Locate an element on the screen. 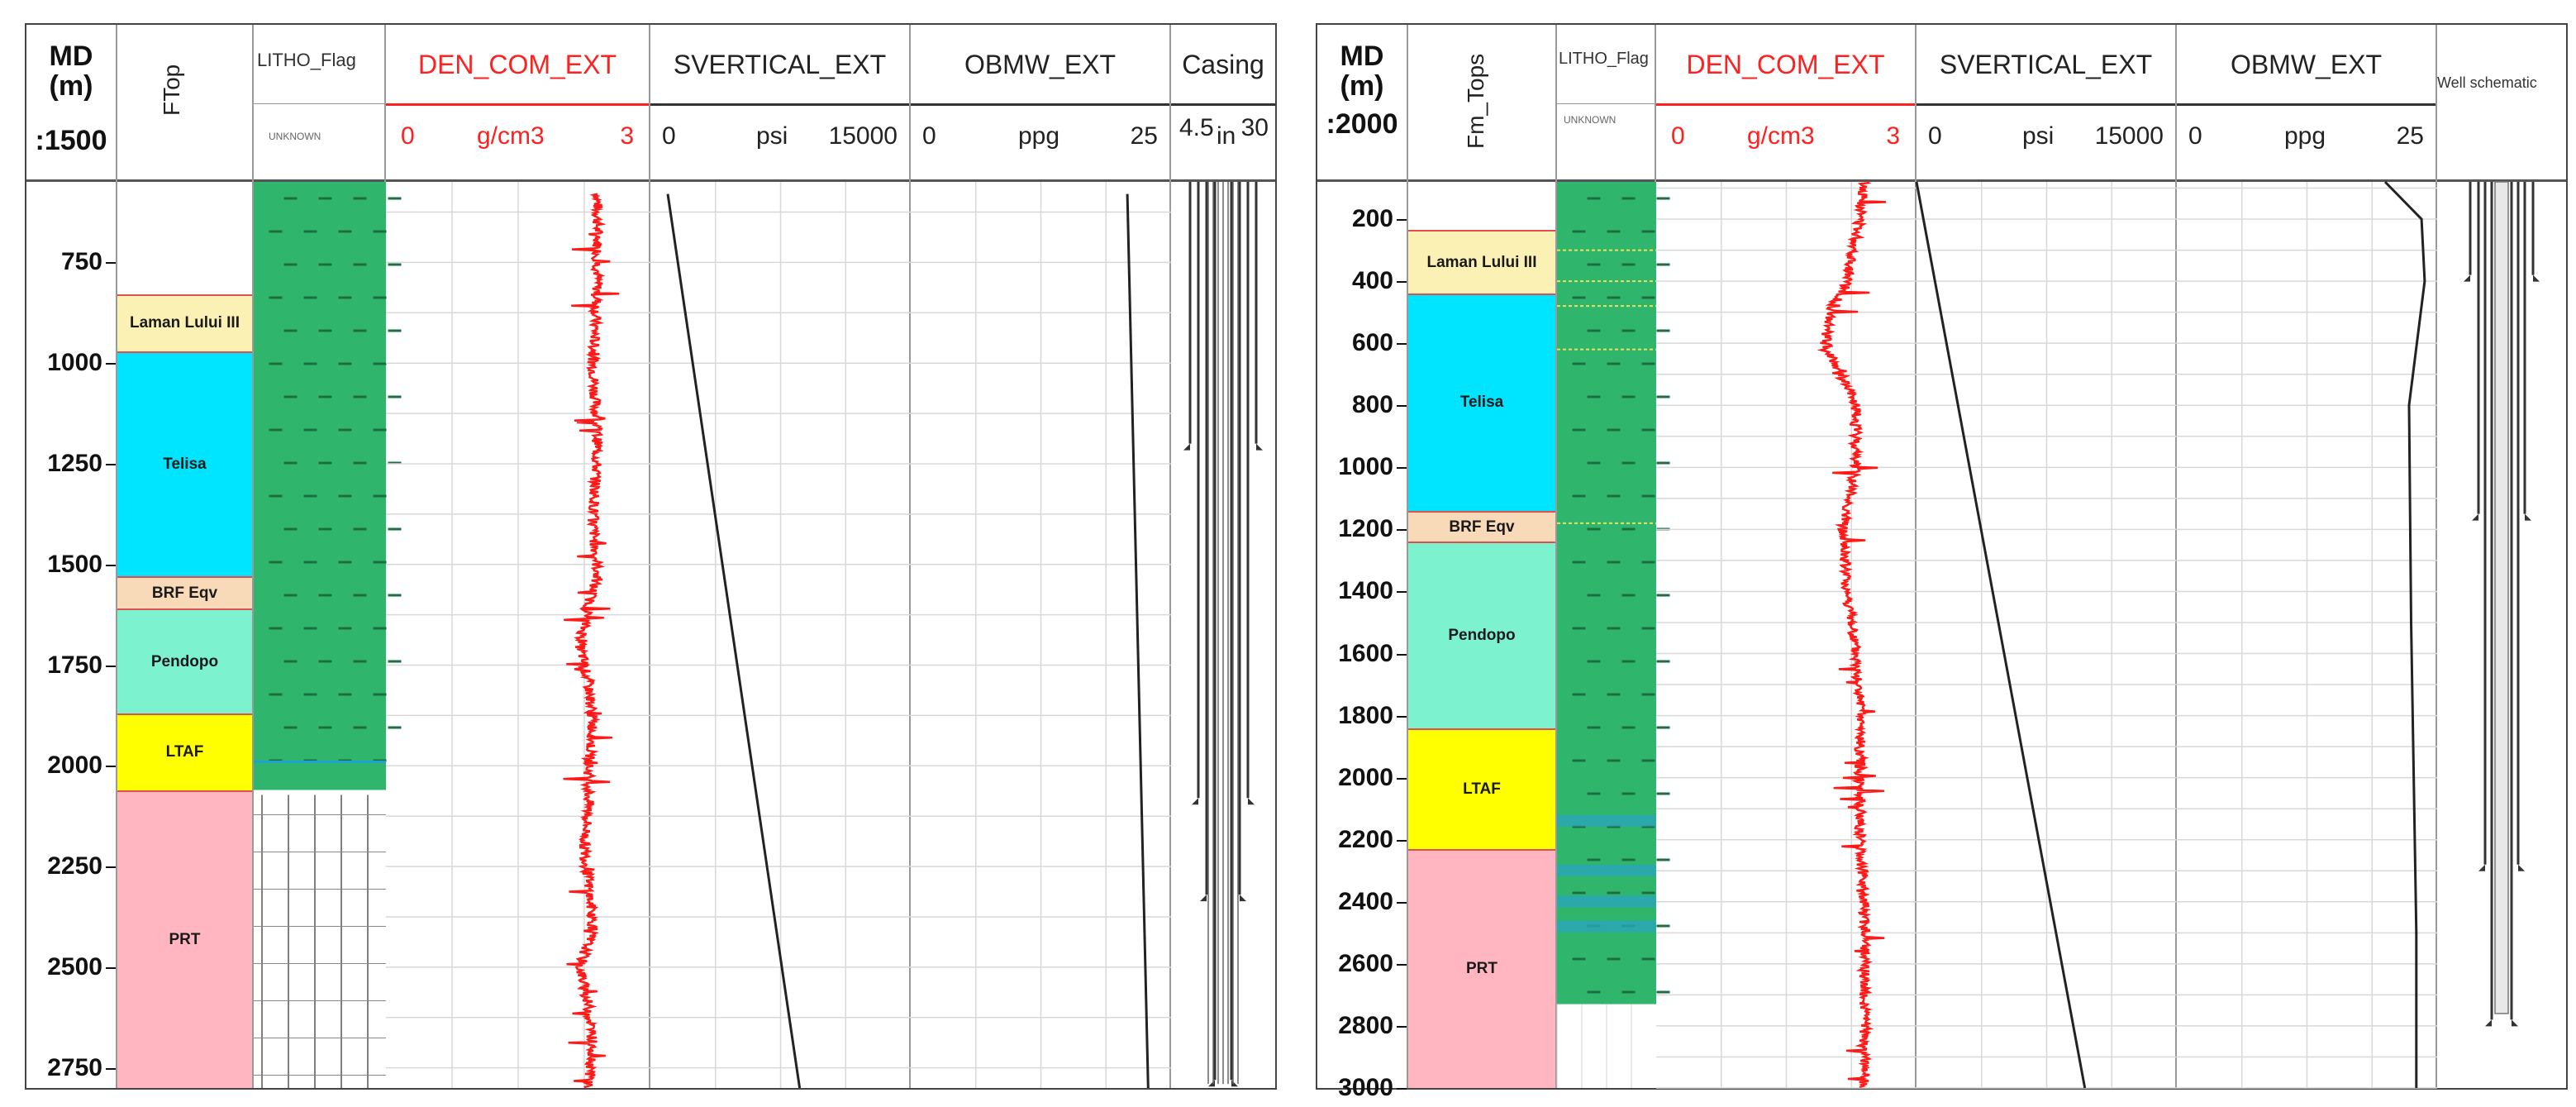 The height and width of the screenshot is (1107, 2576). md-title: MD (m) is located at coordinates (71, 71).